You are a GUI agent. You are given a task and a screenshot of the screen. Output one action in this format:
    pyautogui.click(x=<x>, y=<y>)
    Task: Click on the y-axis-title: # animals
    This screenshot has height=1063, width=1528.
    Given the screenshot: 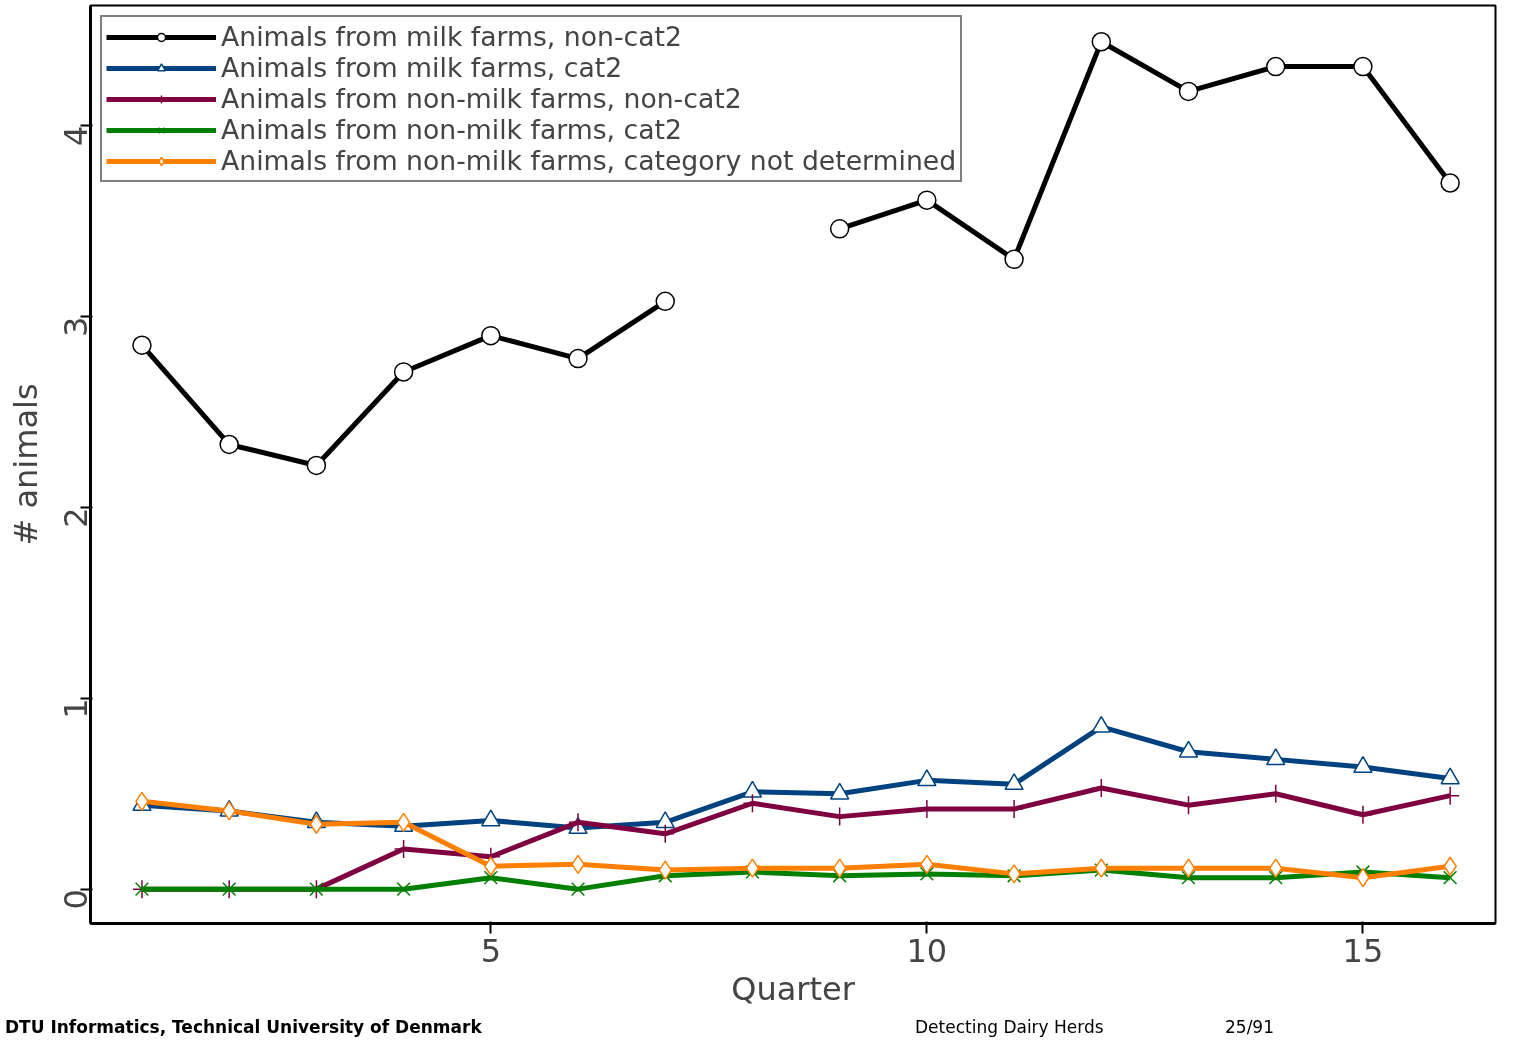 What is the action you would take?
    pyautogui.click(x=25, y=464)
    